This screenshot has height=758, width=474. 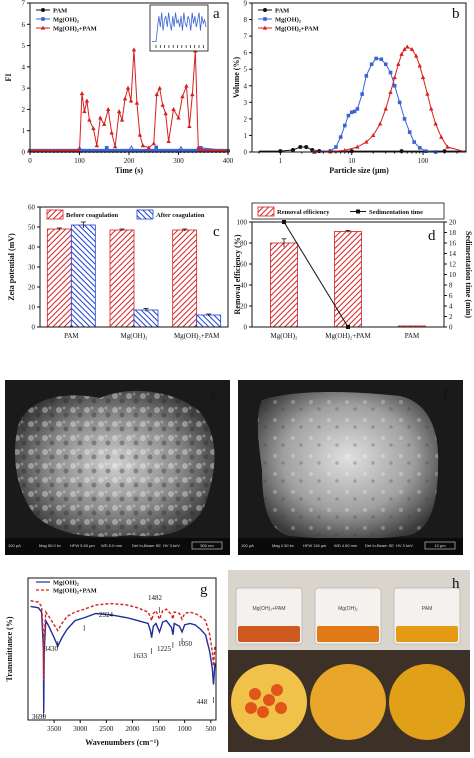 What do you see at coordinates (244, 244) in the screenshot?
I see `y-tick-label: 80` at bounding box center [244, 244].